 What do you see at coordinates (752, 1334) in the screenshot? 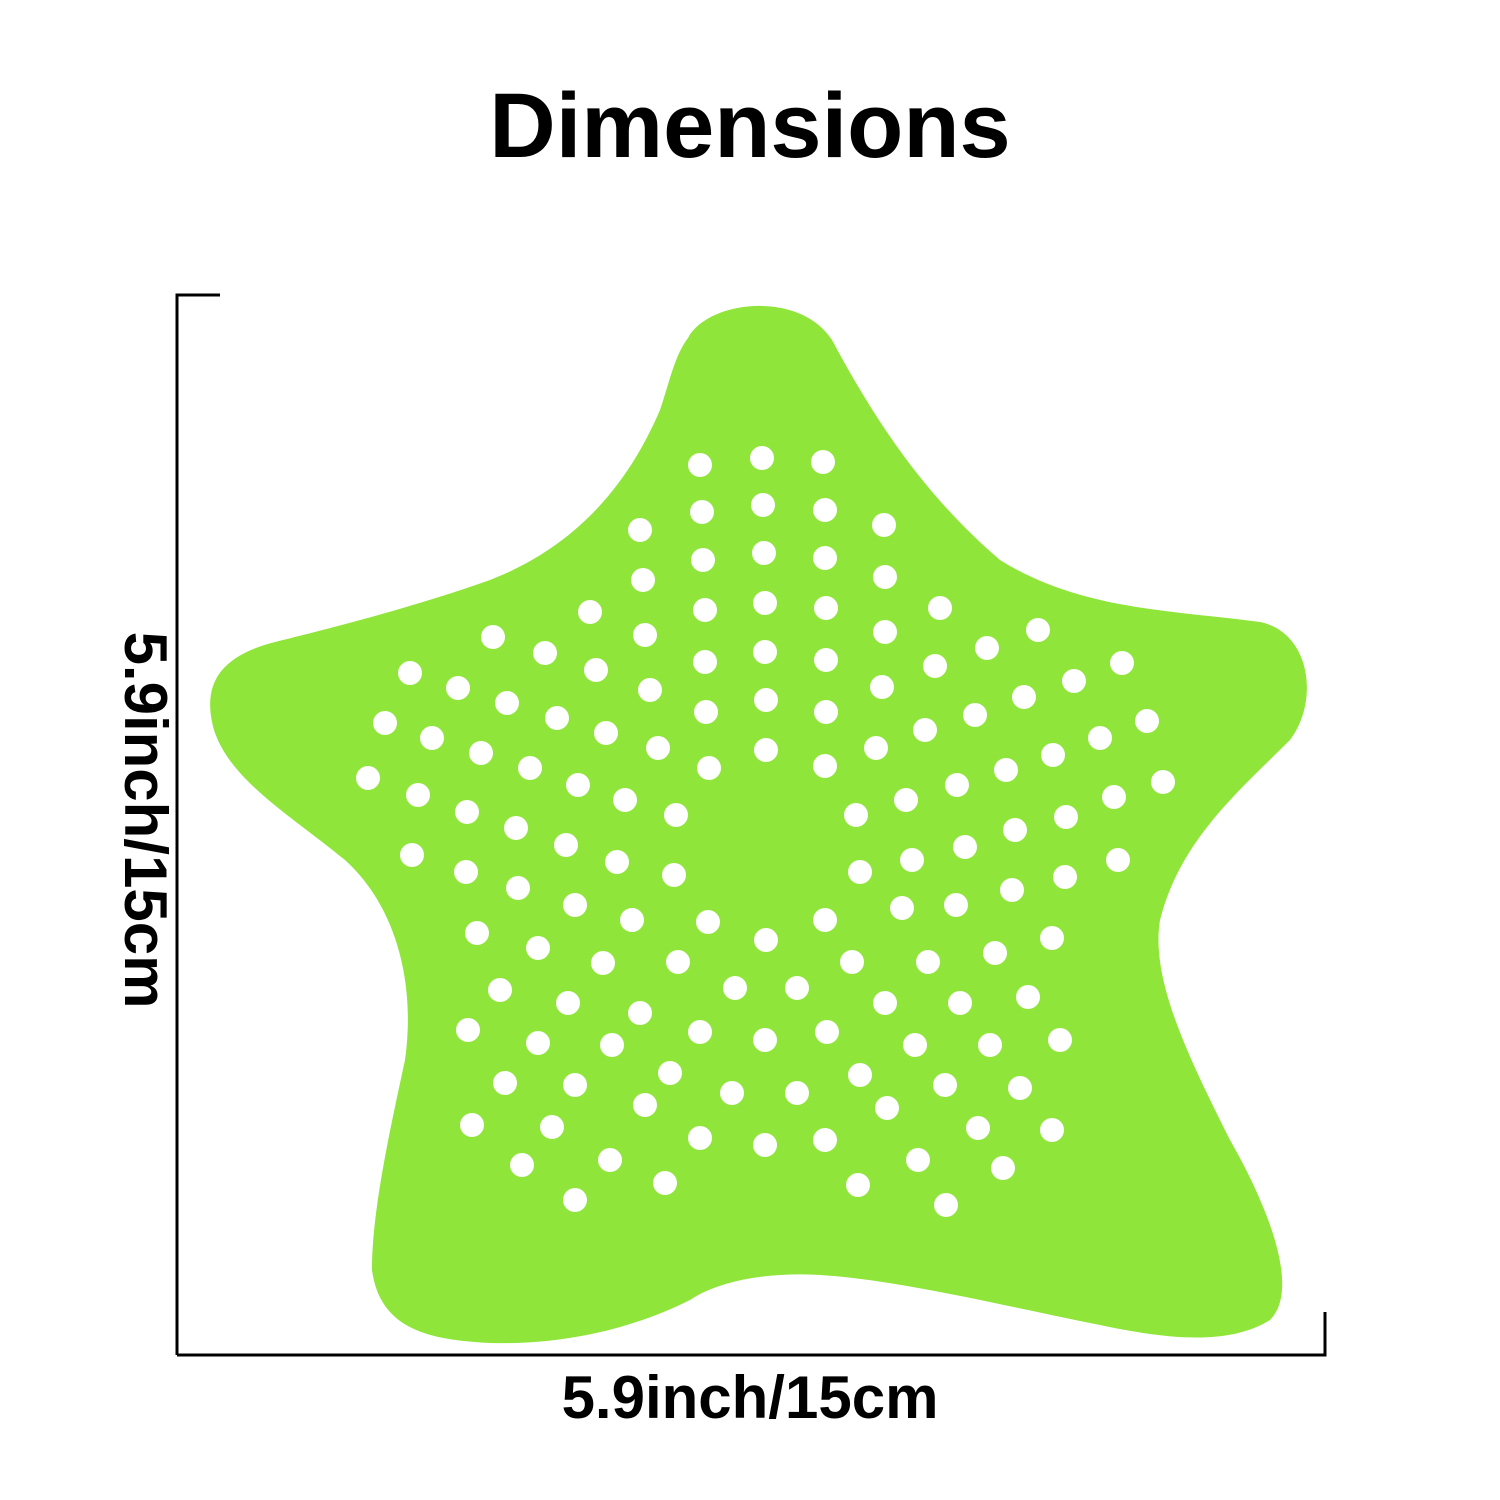
I see `width-bracket-line` at bounding box center [752, 1334].